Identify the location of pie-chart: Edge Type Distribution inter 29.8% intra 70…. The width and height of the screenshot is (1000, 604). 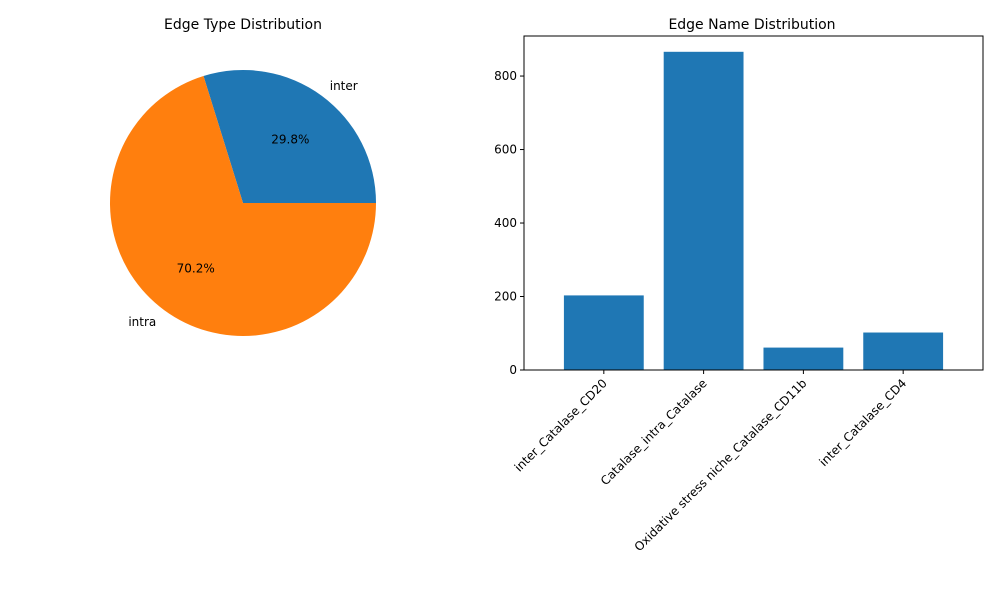
(243, 176).